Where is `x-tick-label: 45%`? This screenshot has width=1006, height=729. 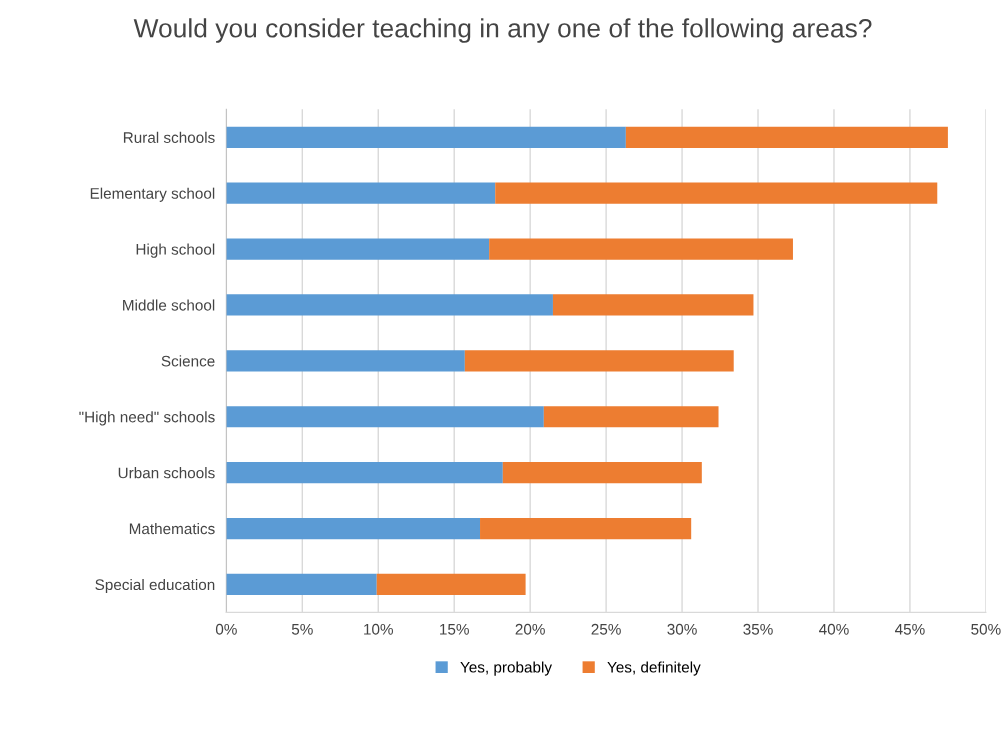 x-tick-label: 45% is located at coordinates (909, 629).